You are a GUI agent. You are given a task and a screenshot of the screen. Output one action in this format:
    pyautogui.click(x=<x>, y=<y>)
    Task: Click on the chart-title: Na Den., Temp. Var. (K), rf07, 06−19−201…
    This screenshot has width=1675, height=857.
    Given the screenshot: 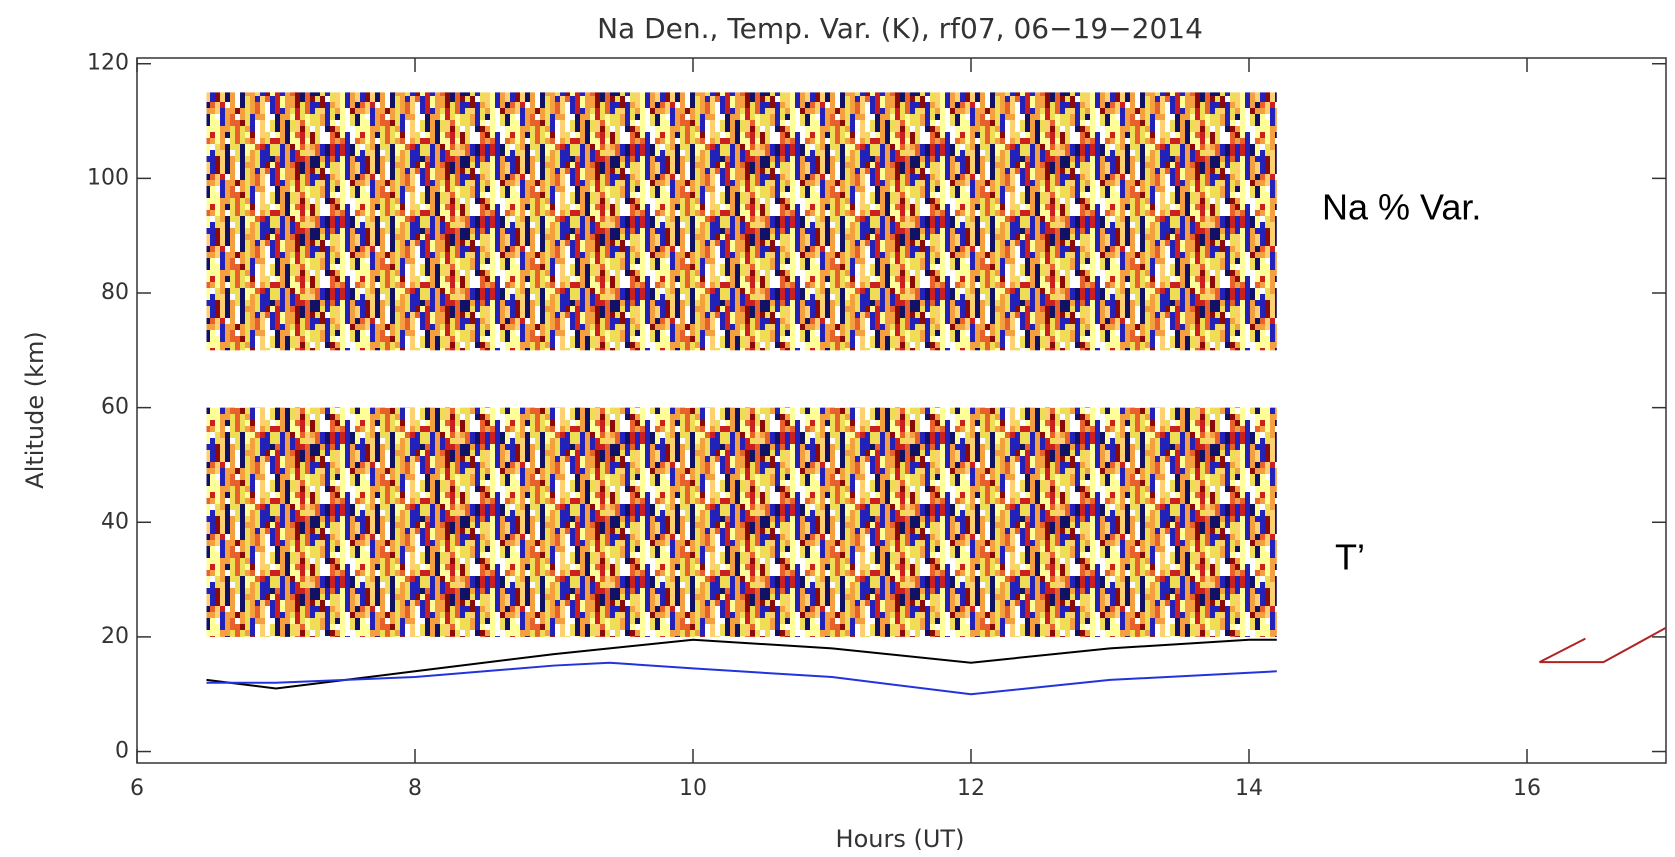 What is the action you would take?
    pyautogui.click(x=900, y=28)
    